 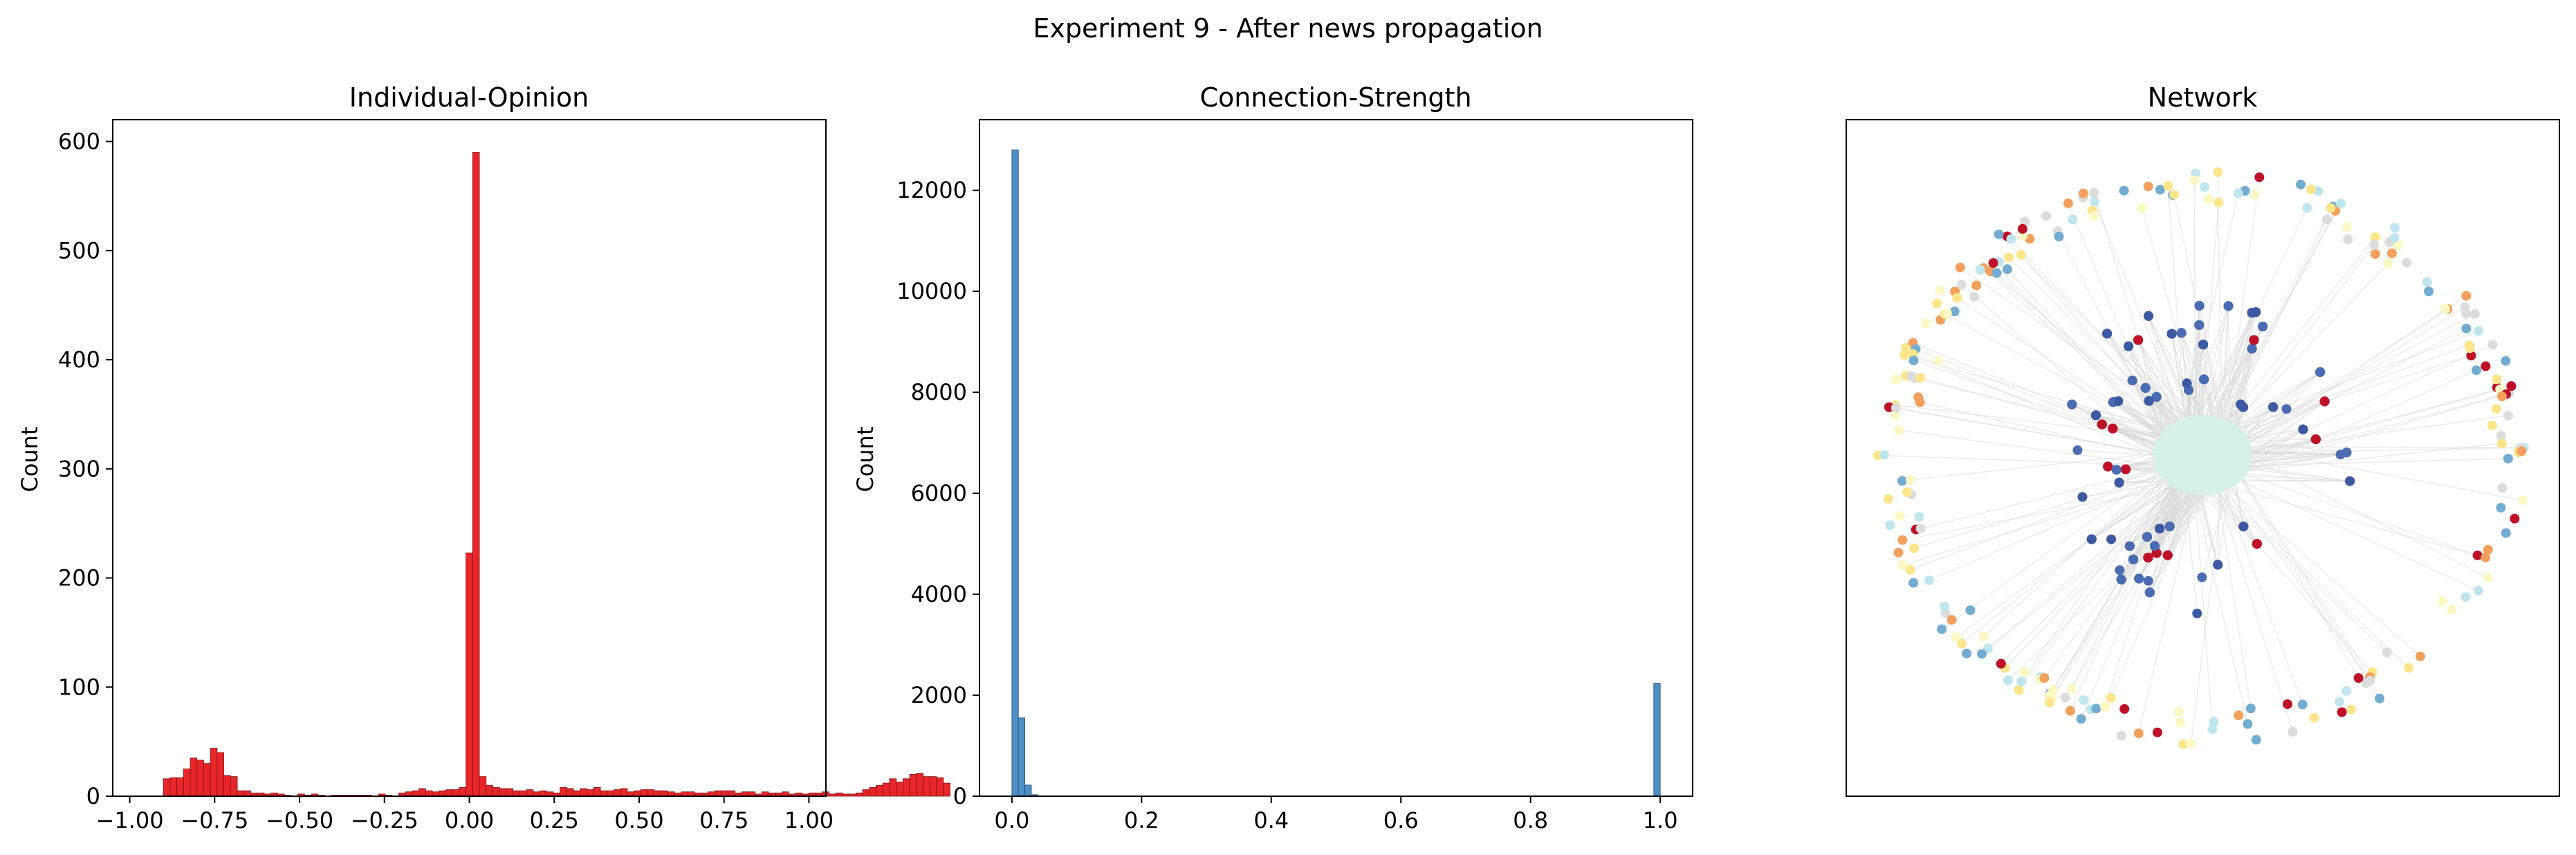 I want to click on opinion-histogram-ylabel: Count, so click(x=30, y=459).